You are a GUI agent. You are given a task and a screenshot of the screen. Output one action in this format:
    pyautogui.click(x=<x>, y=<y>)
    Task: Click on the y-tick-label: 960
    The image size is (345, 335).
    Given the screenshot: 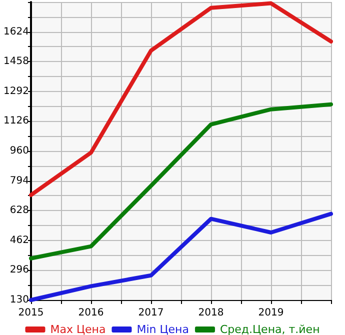 What is the action you would take?
    pyautogui.click(x=19, y=151)
    